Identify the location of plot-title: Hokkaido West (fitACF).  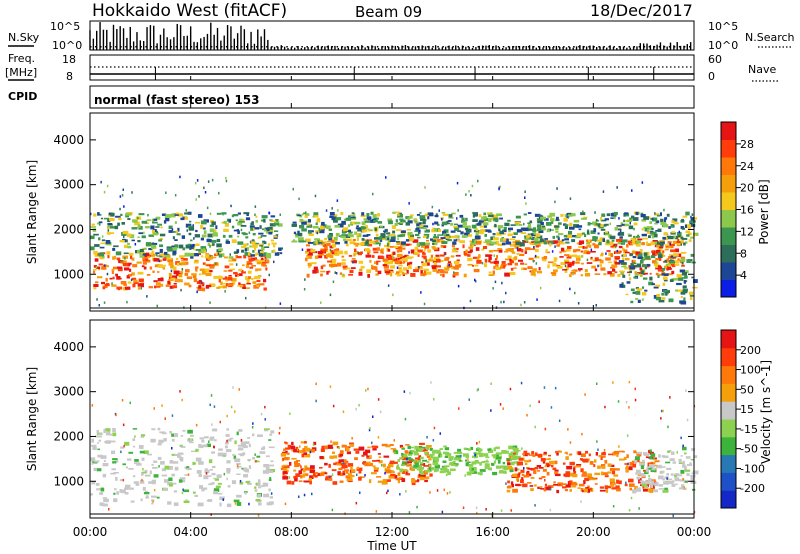
(189, 11).